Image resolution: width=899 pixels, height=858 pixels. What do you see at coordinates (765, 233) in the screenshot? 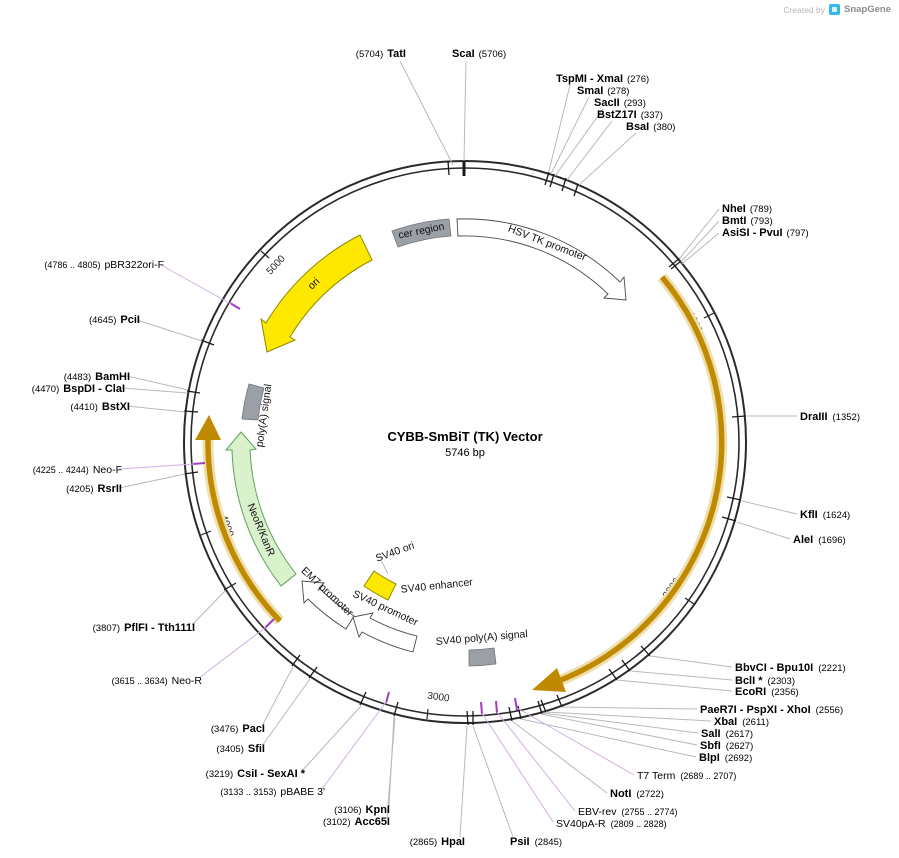
I see `site-label-asisi-pvui: AsiSI - PvuI (797)` at bounding box center [765, 233].